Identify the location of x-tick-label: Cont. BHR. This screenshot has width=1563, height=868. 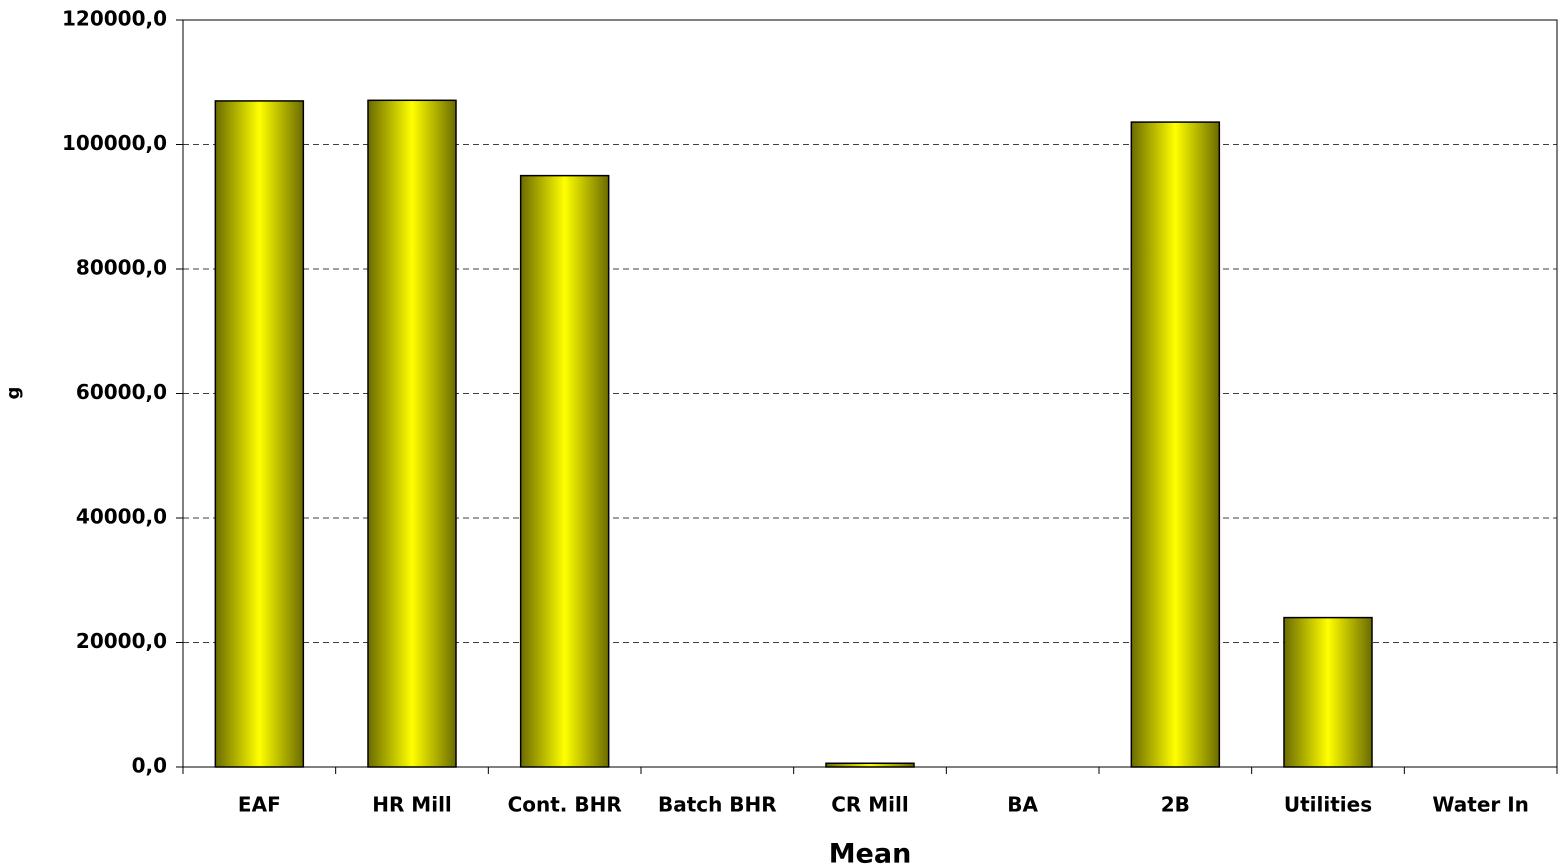
(565, 805).